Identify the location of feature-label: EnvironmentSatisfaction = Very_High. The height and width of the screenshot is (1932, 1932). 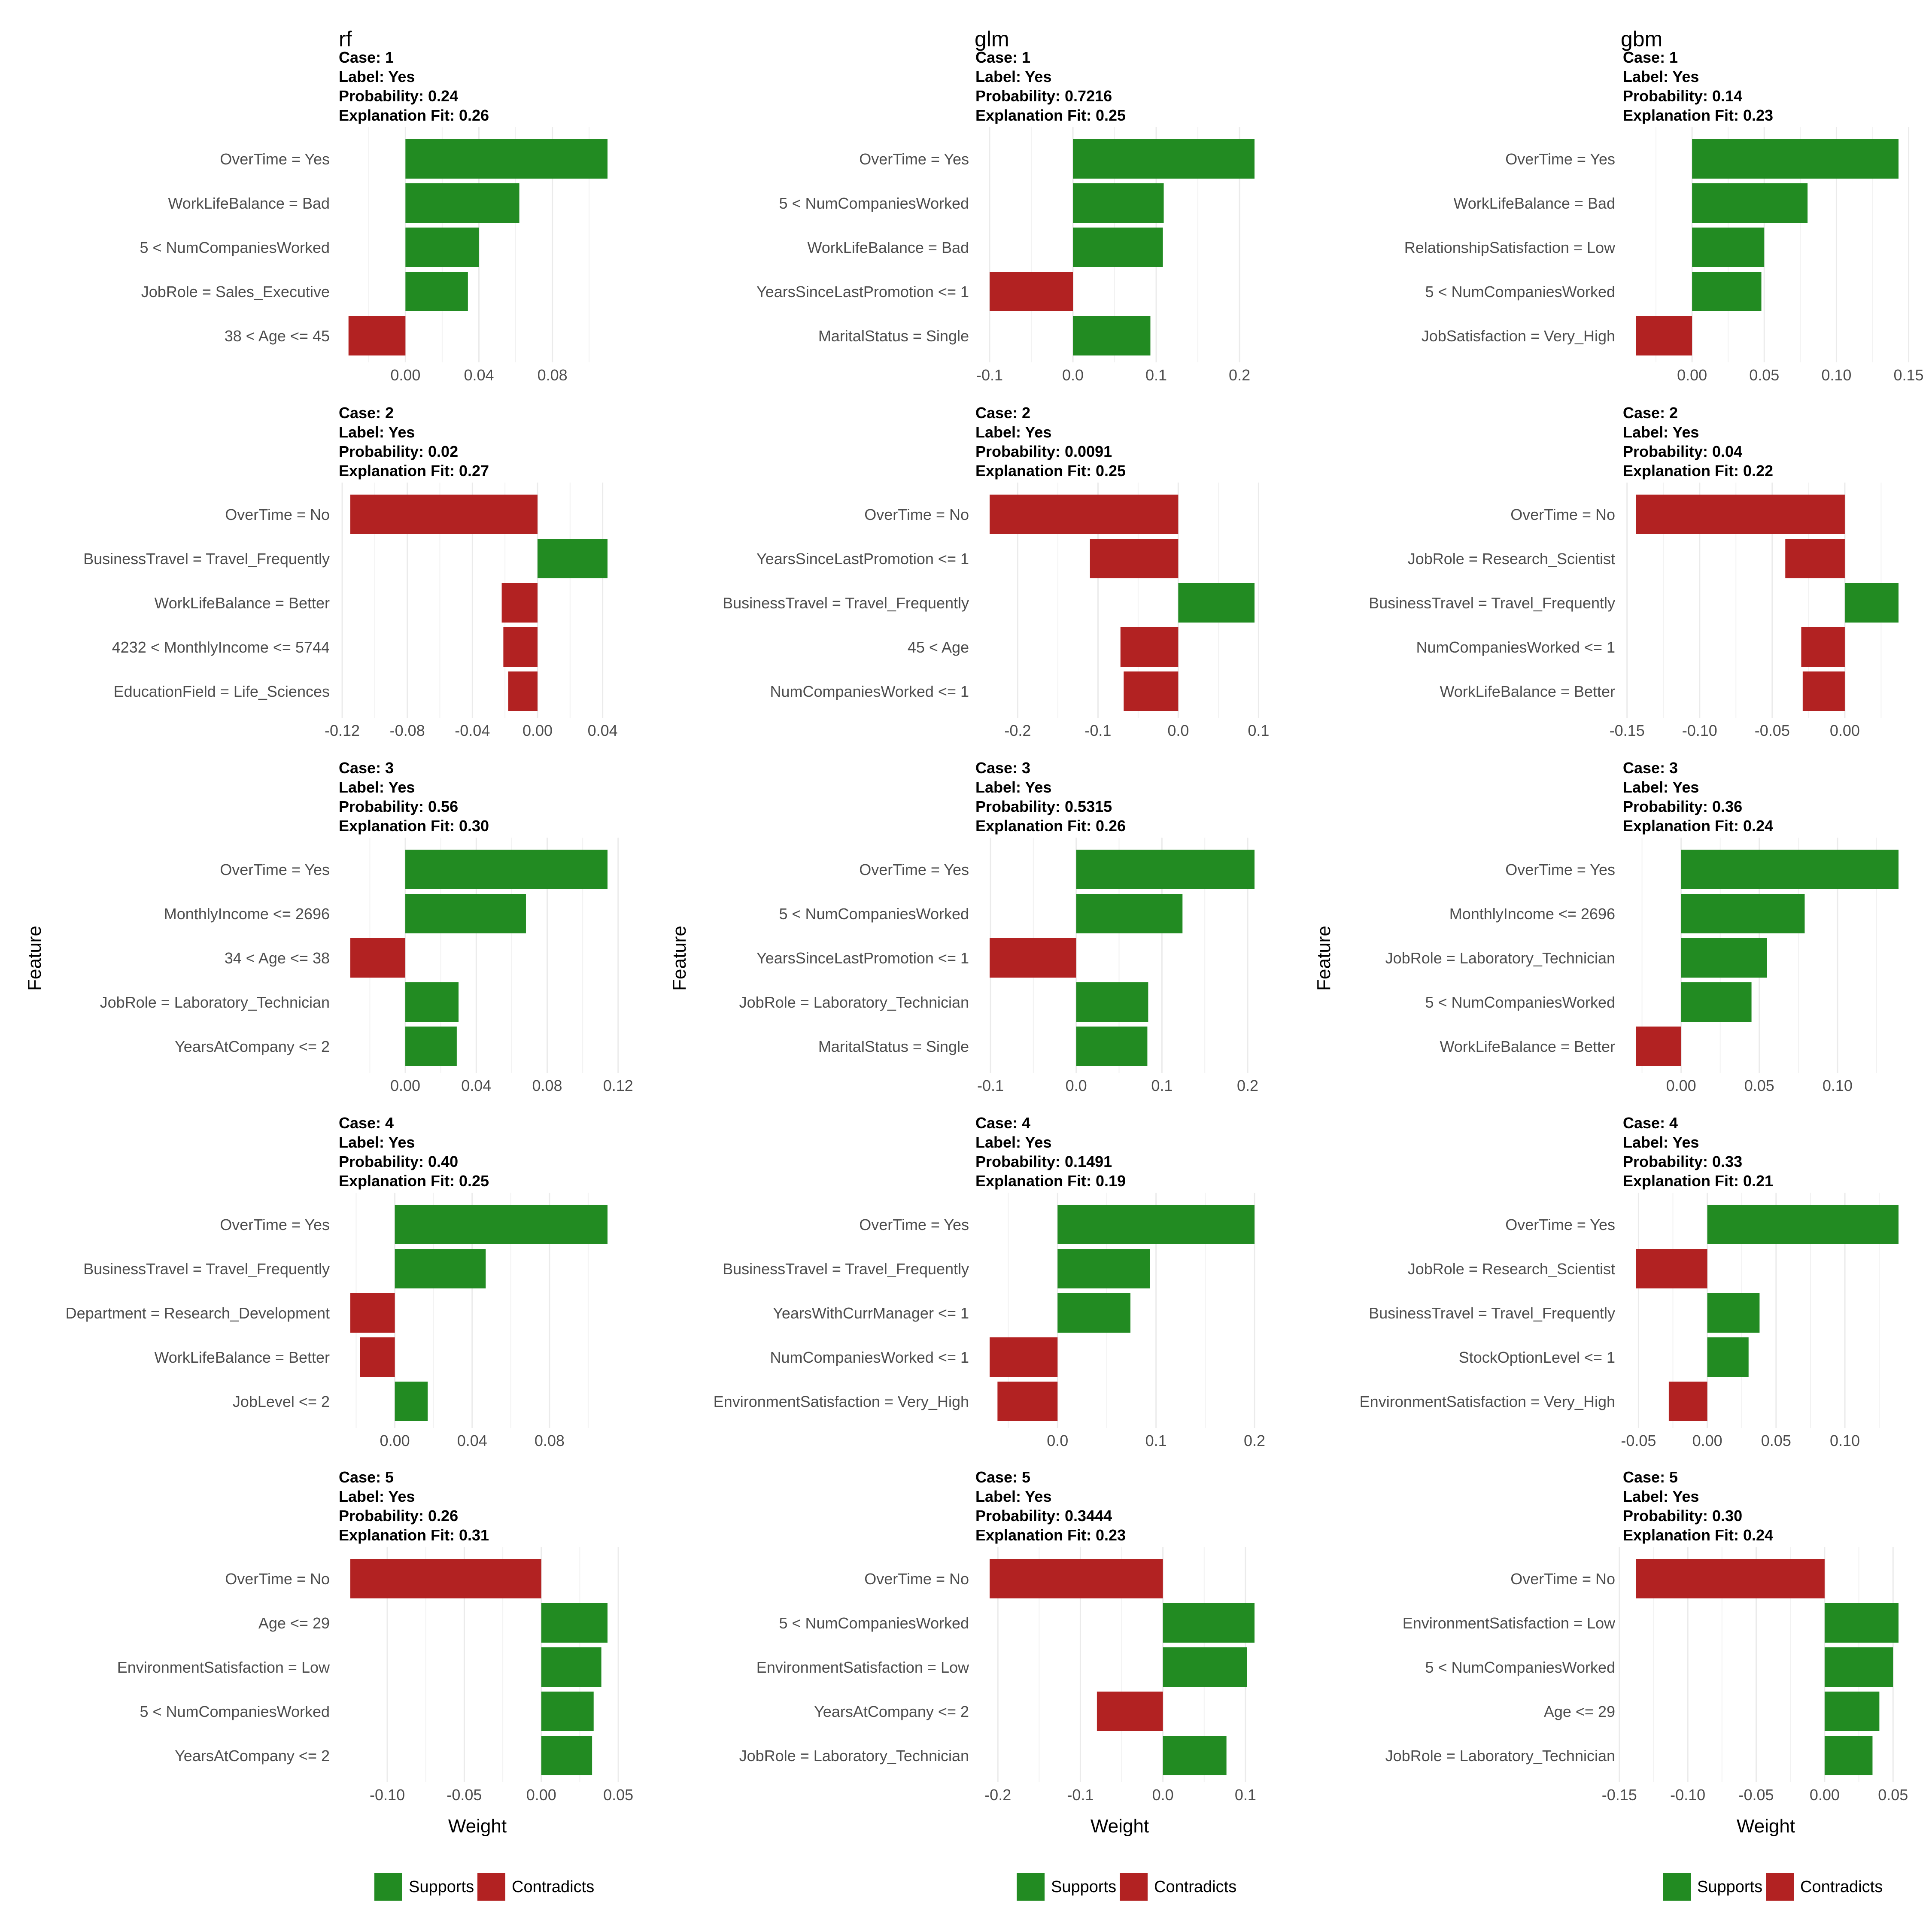
(1488, 1401).